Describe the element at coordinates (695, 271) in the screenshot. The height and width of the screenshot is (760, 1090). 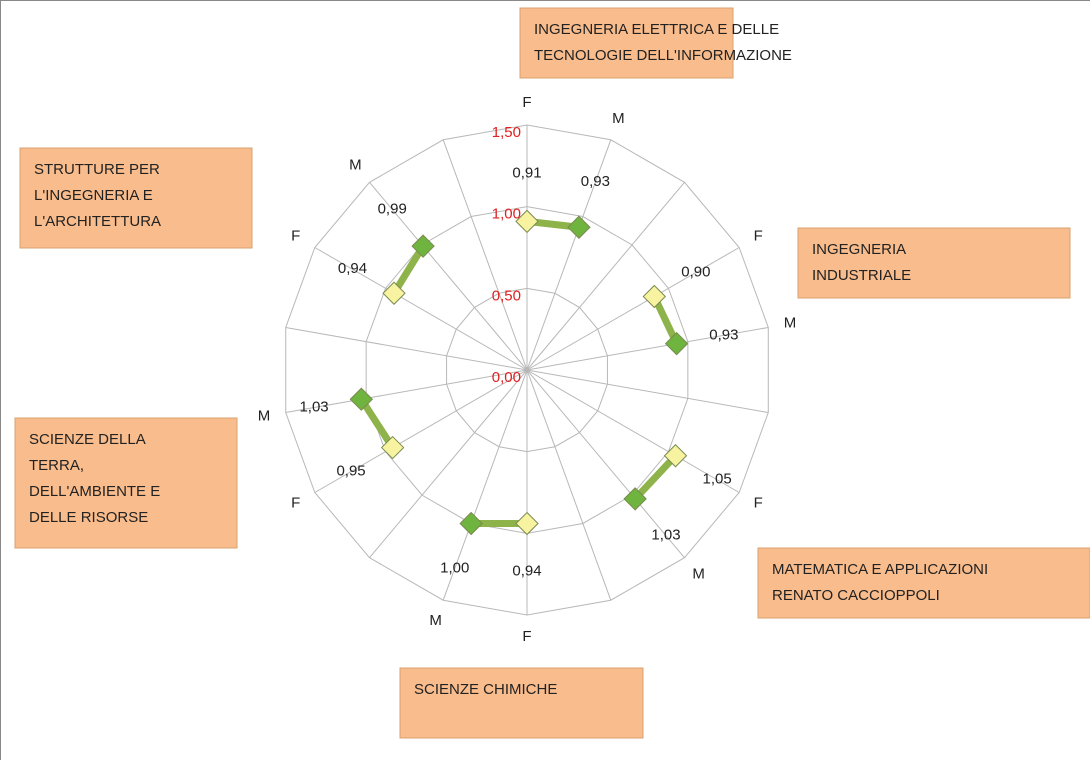
I see `data-label: 0,90` at that location.